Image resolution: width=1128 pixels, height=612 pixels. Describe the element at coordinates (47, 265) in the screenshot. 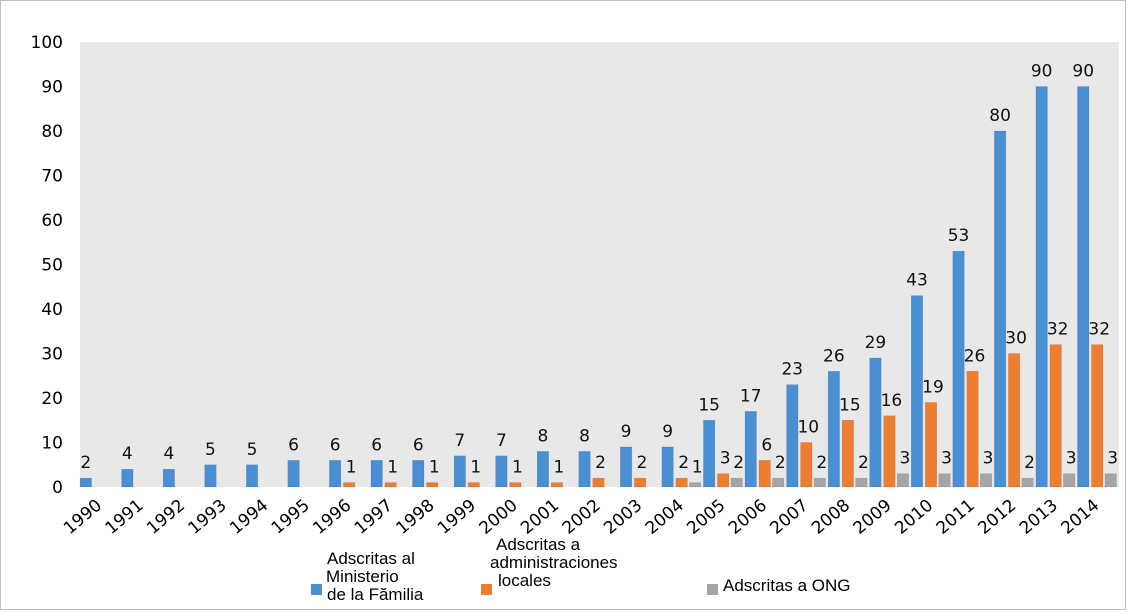

I see `y-axis: 0 10 20 30 40 50 60 70 80 90 100` at that location.